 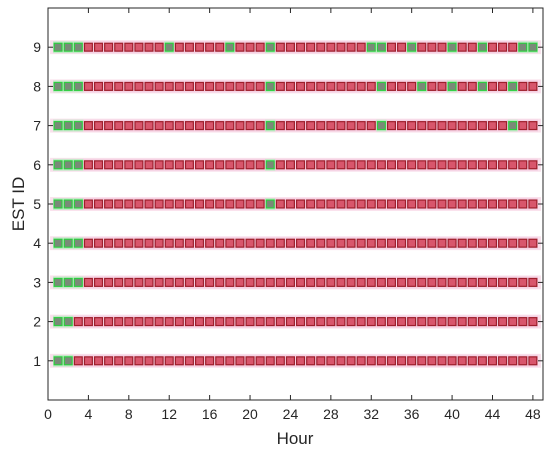 I want to click on x-tick-label: 20, so click(x=250, y=414).